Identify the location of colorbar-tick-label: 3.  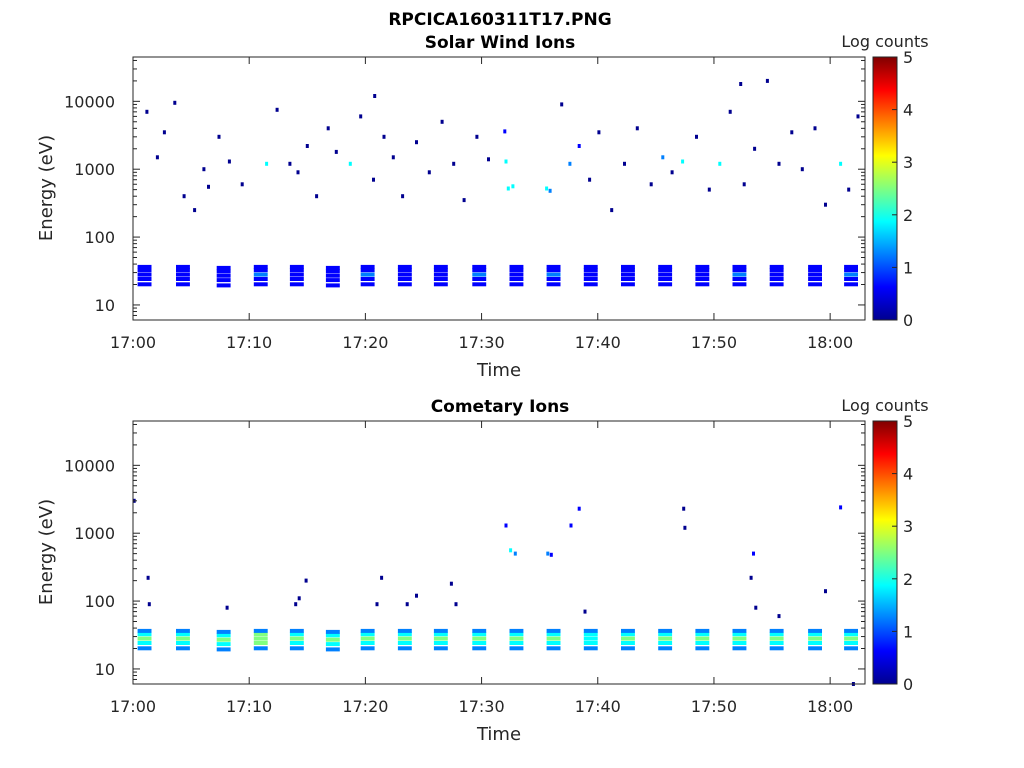
(908, 162).